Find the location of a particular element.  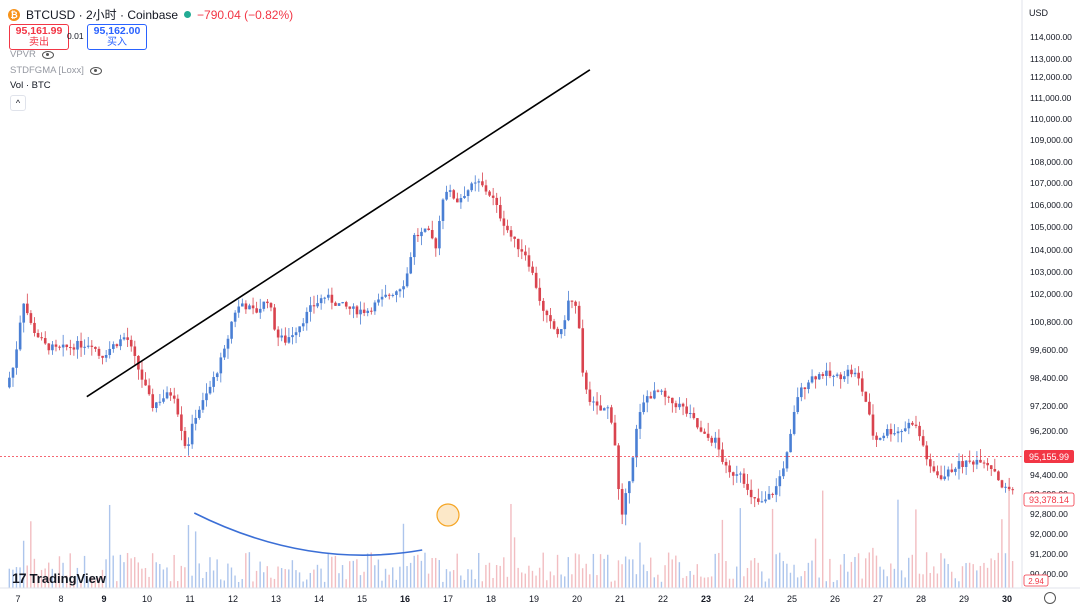

currency-selector: USD is located at coordinates (1039, 13).